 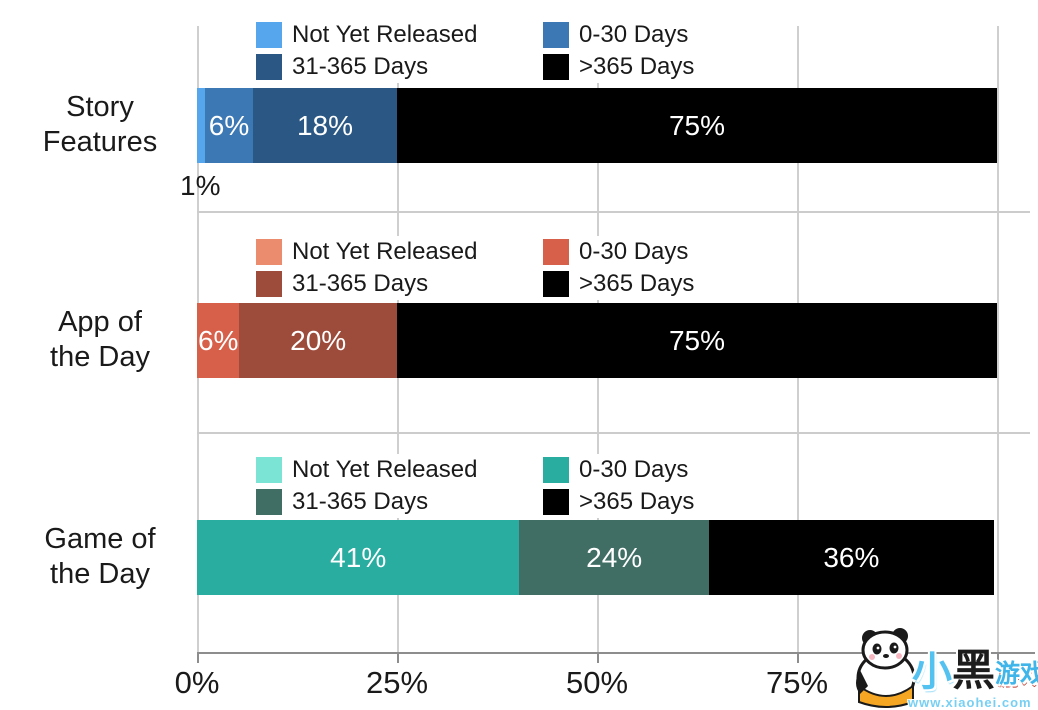 I want to click on category-label-line: App of, so click(x=100, y=322).